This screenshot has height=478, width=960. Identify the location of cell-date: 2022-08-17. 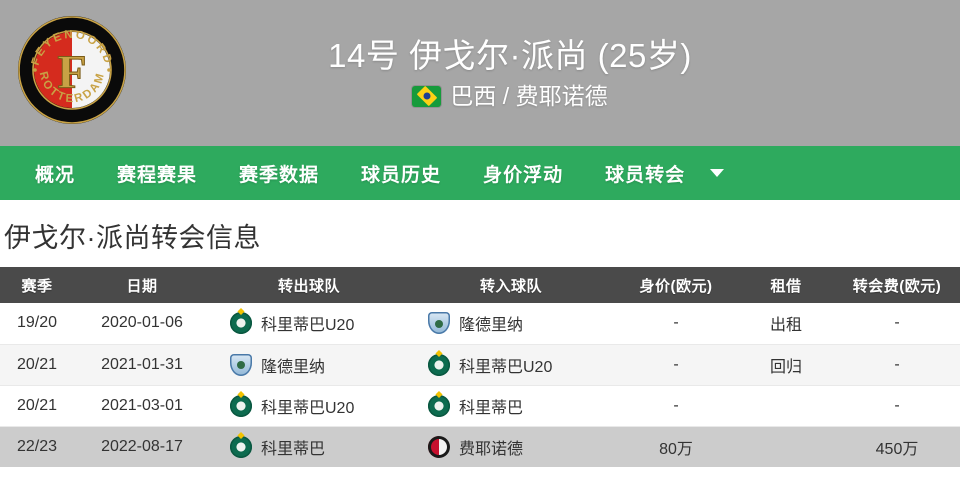
(142, 446).